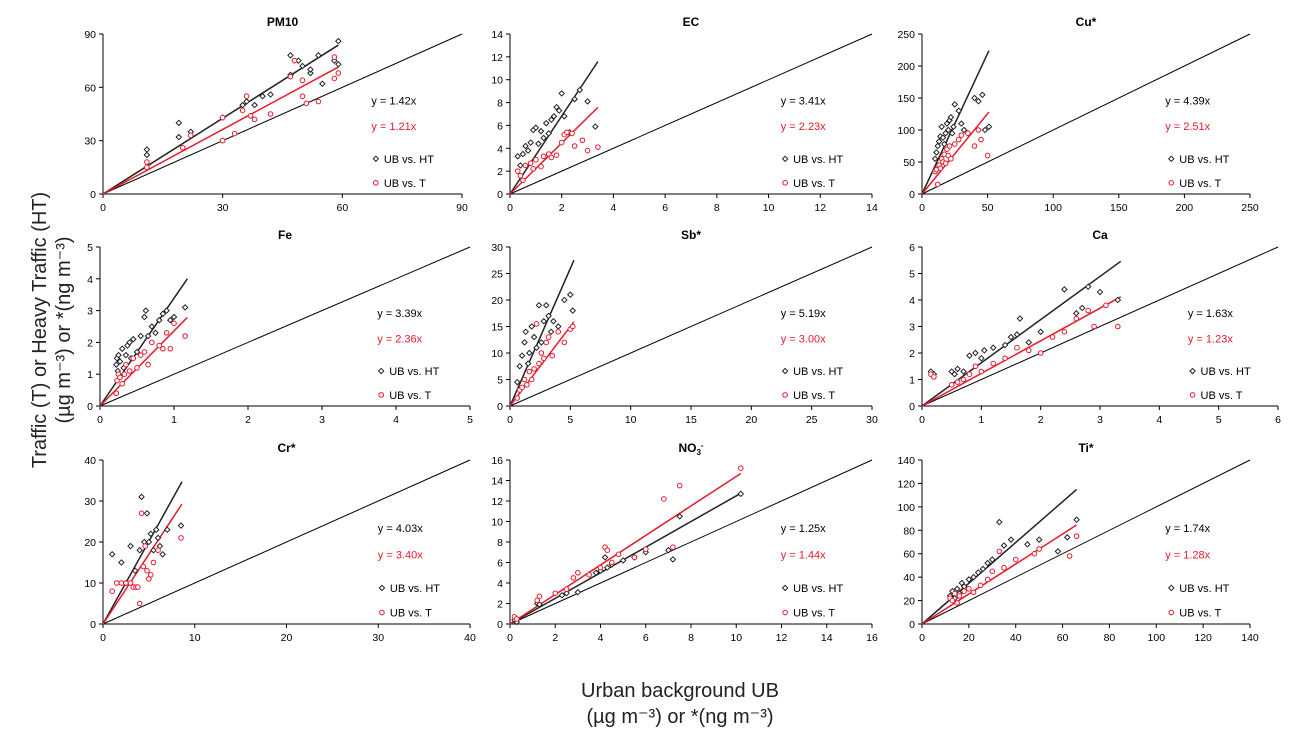 This screenshot has height=732, width=1293. What do you see at coordinates (1100, 326) in the screenshot?
I see `one-to-one-line` at bounding box center [1100, 326].